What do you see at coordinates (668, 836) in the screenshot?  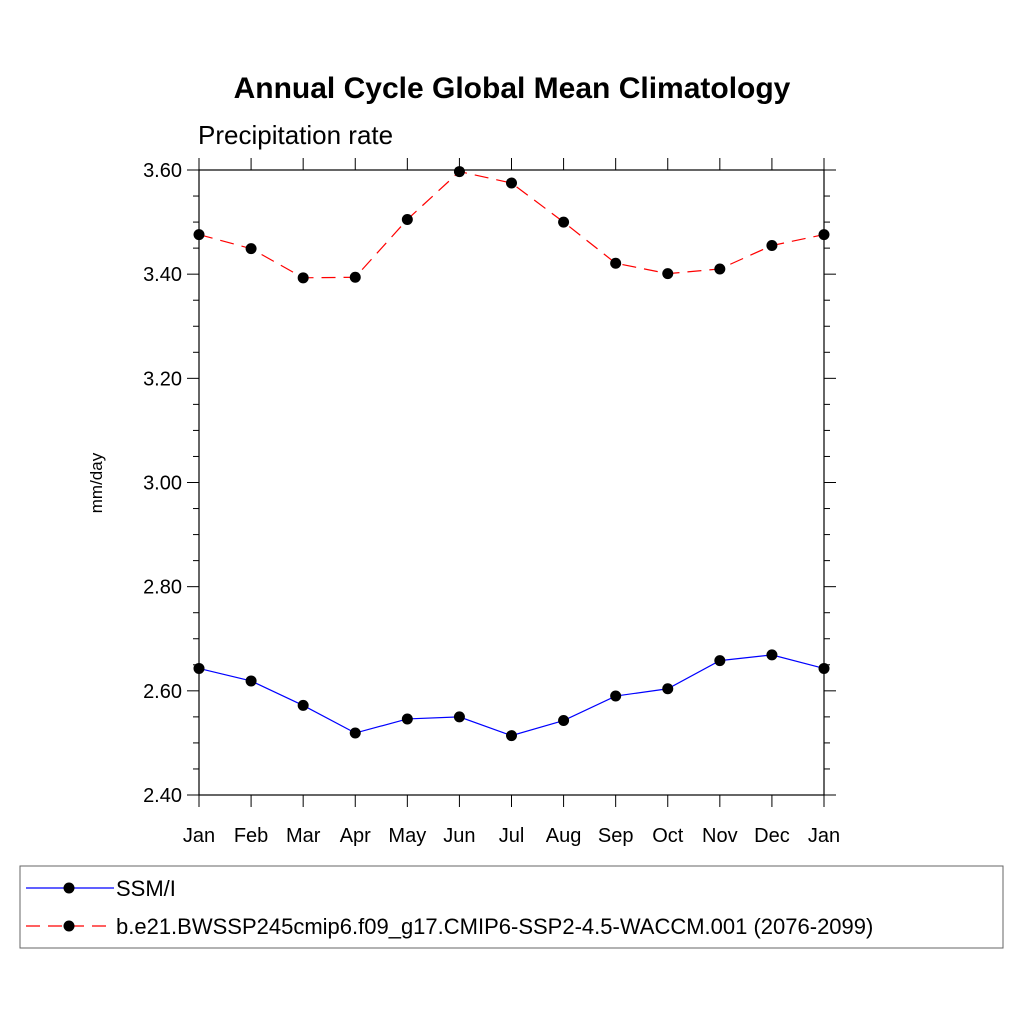 I see `x-tick-label: Oct` at bounding box center [668, 836].